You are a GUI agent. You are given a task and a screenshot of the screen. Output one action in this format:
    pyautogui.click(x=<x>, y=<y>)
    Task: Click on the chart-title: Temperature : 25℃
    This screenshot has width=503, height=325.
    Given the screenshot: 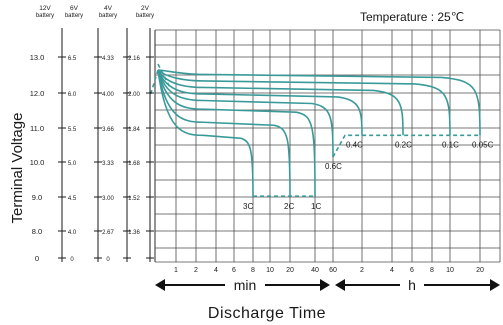 What is the action you would take?
    pyautogui.click(x=412, y=17)
    